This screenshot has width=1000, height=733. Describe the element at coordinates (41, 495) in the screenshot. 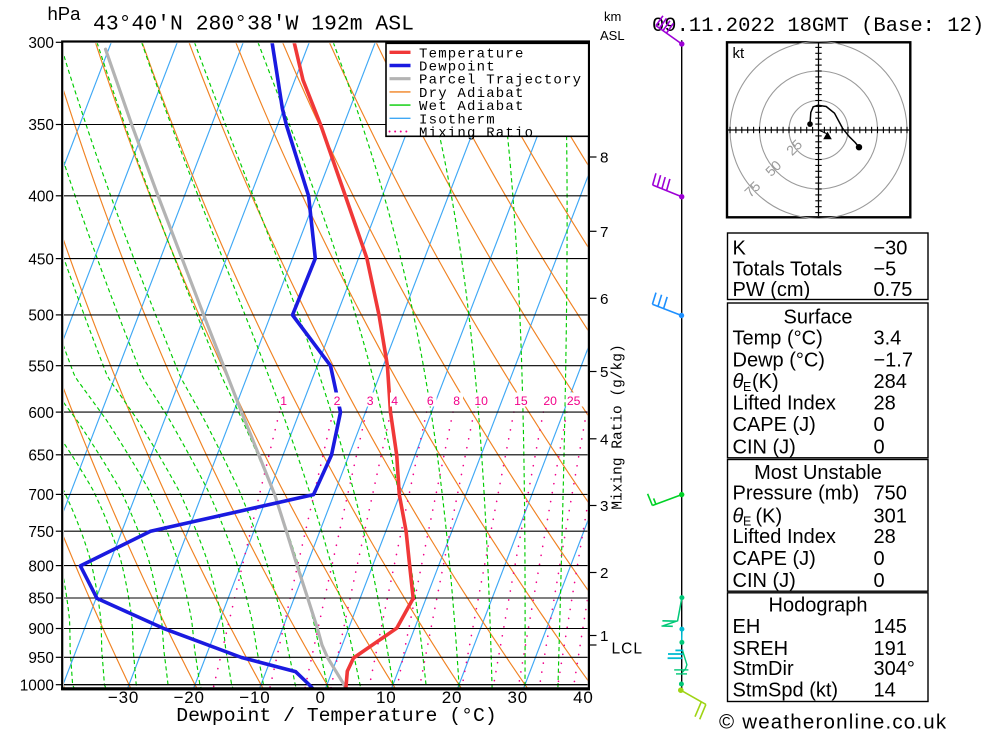

I see `svg-text: 700` at that location.